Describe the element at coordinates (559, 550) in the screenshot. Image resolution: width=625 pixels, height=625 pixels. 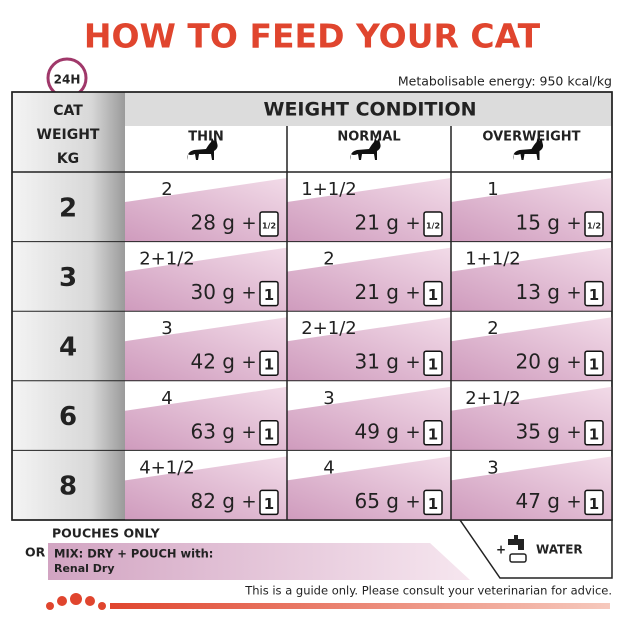
I see `water: WATER` at that location.